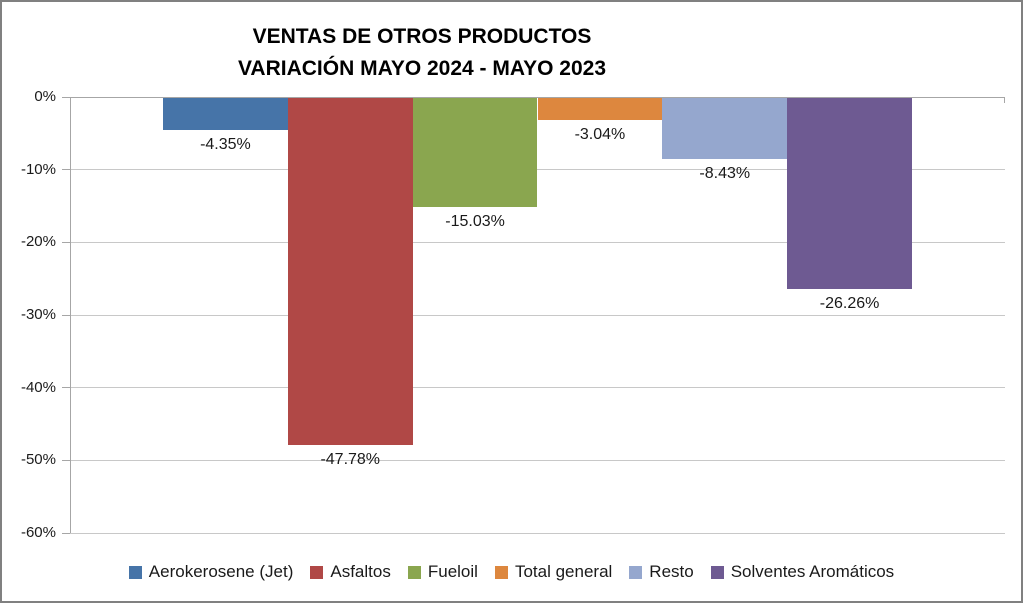 The width and height of the screenshot is (1023, 603). I want to click on bar-data-label: -15.03%, so click(475, 222).